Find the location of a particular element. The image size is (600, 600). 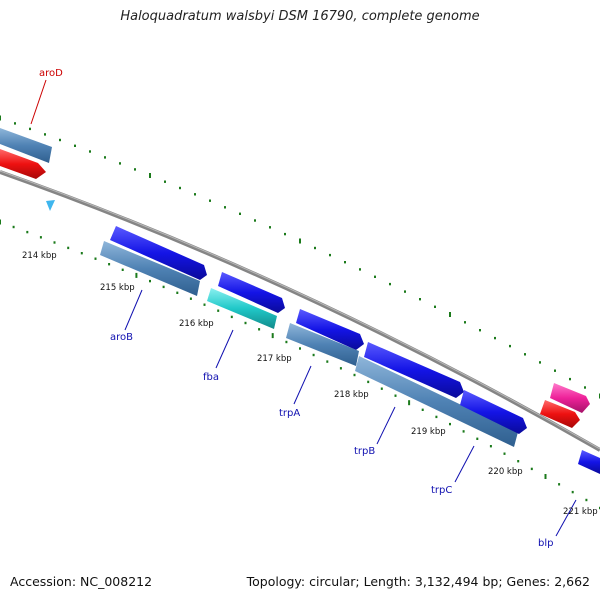

gene-arrow-arod is located at coordinates (23, 164).